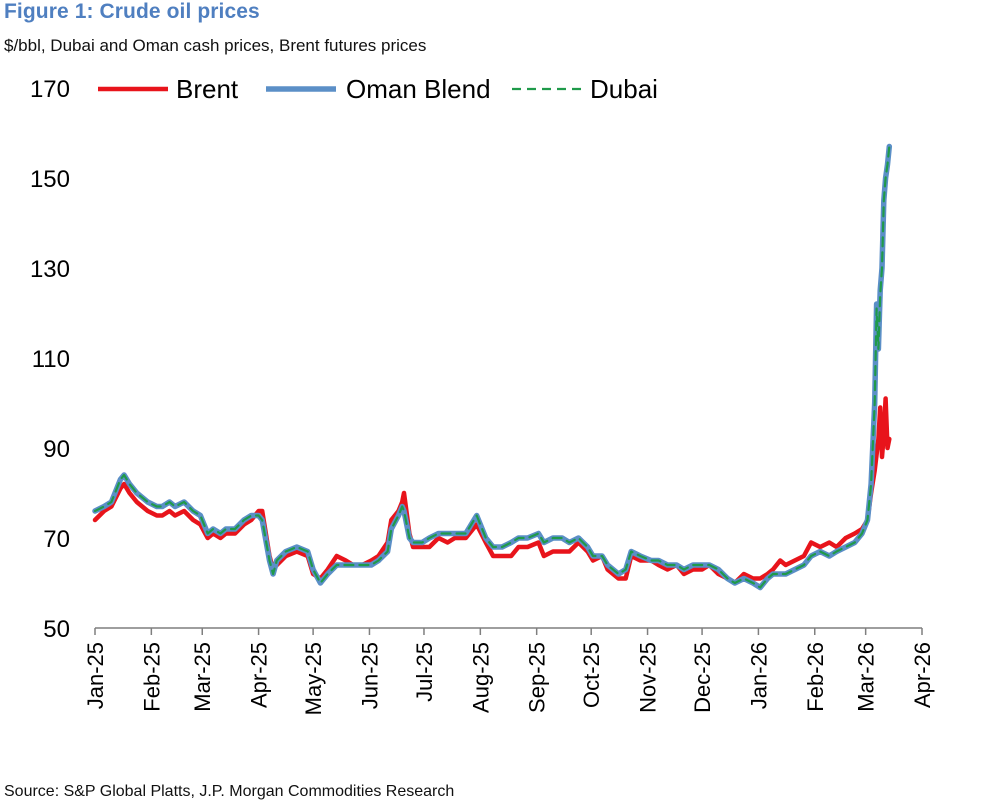 The image size is (1000, 809). Describe the element at coordinates (922, 675) in the screenshot. I see `x-tick-label: Apr-26` at that location.